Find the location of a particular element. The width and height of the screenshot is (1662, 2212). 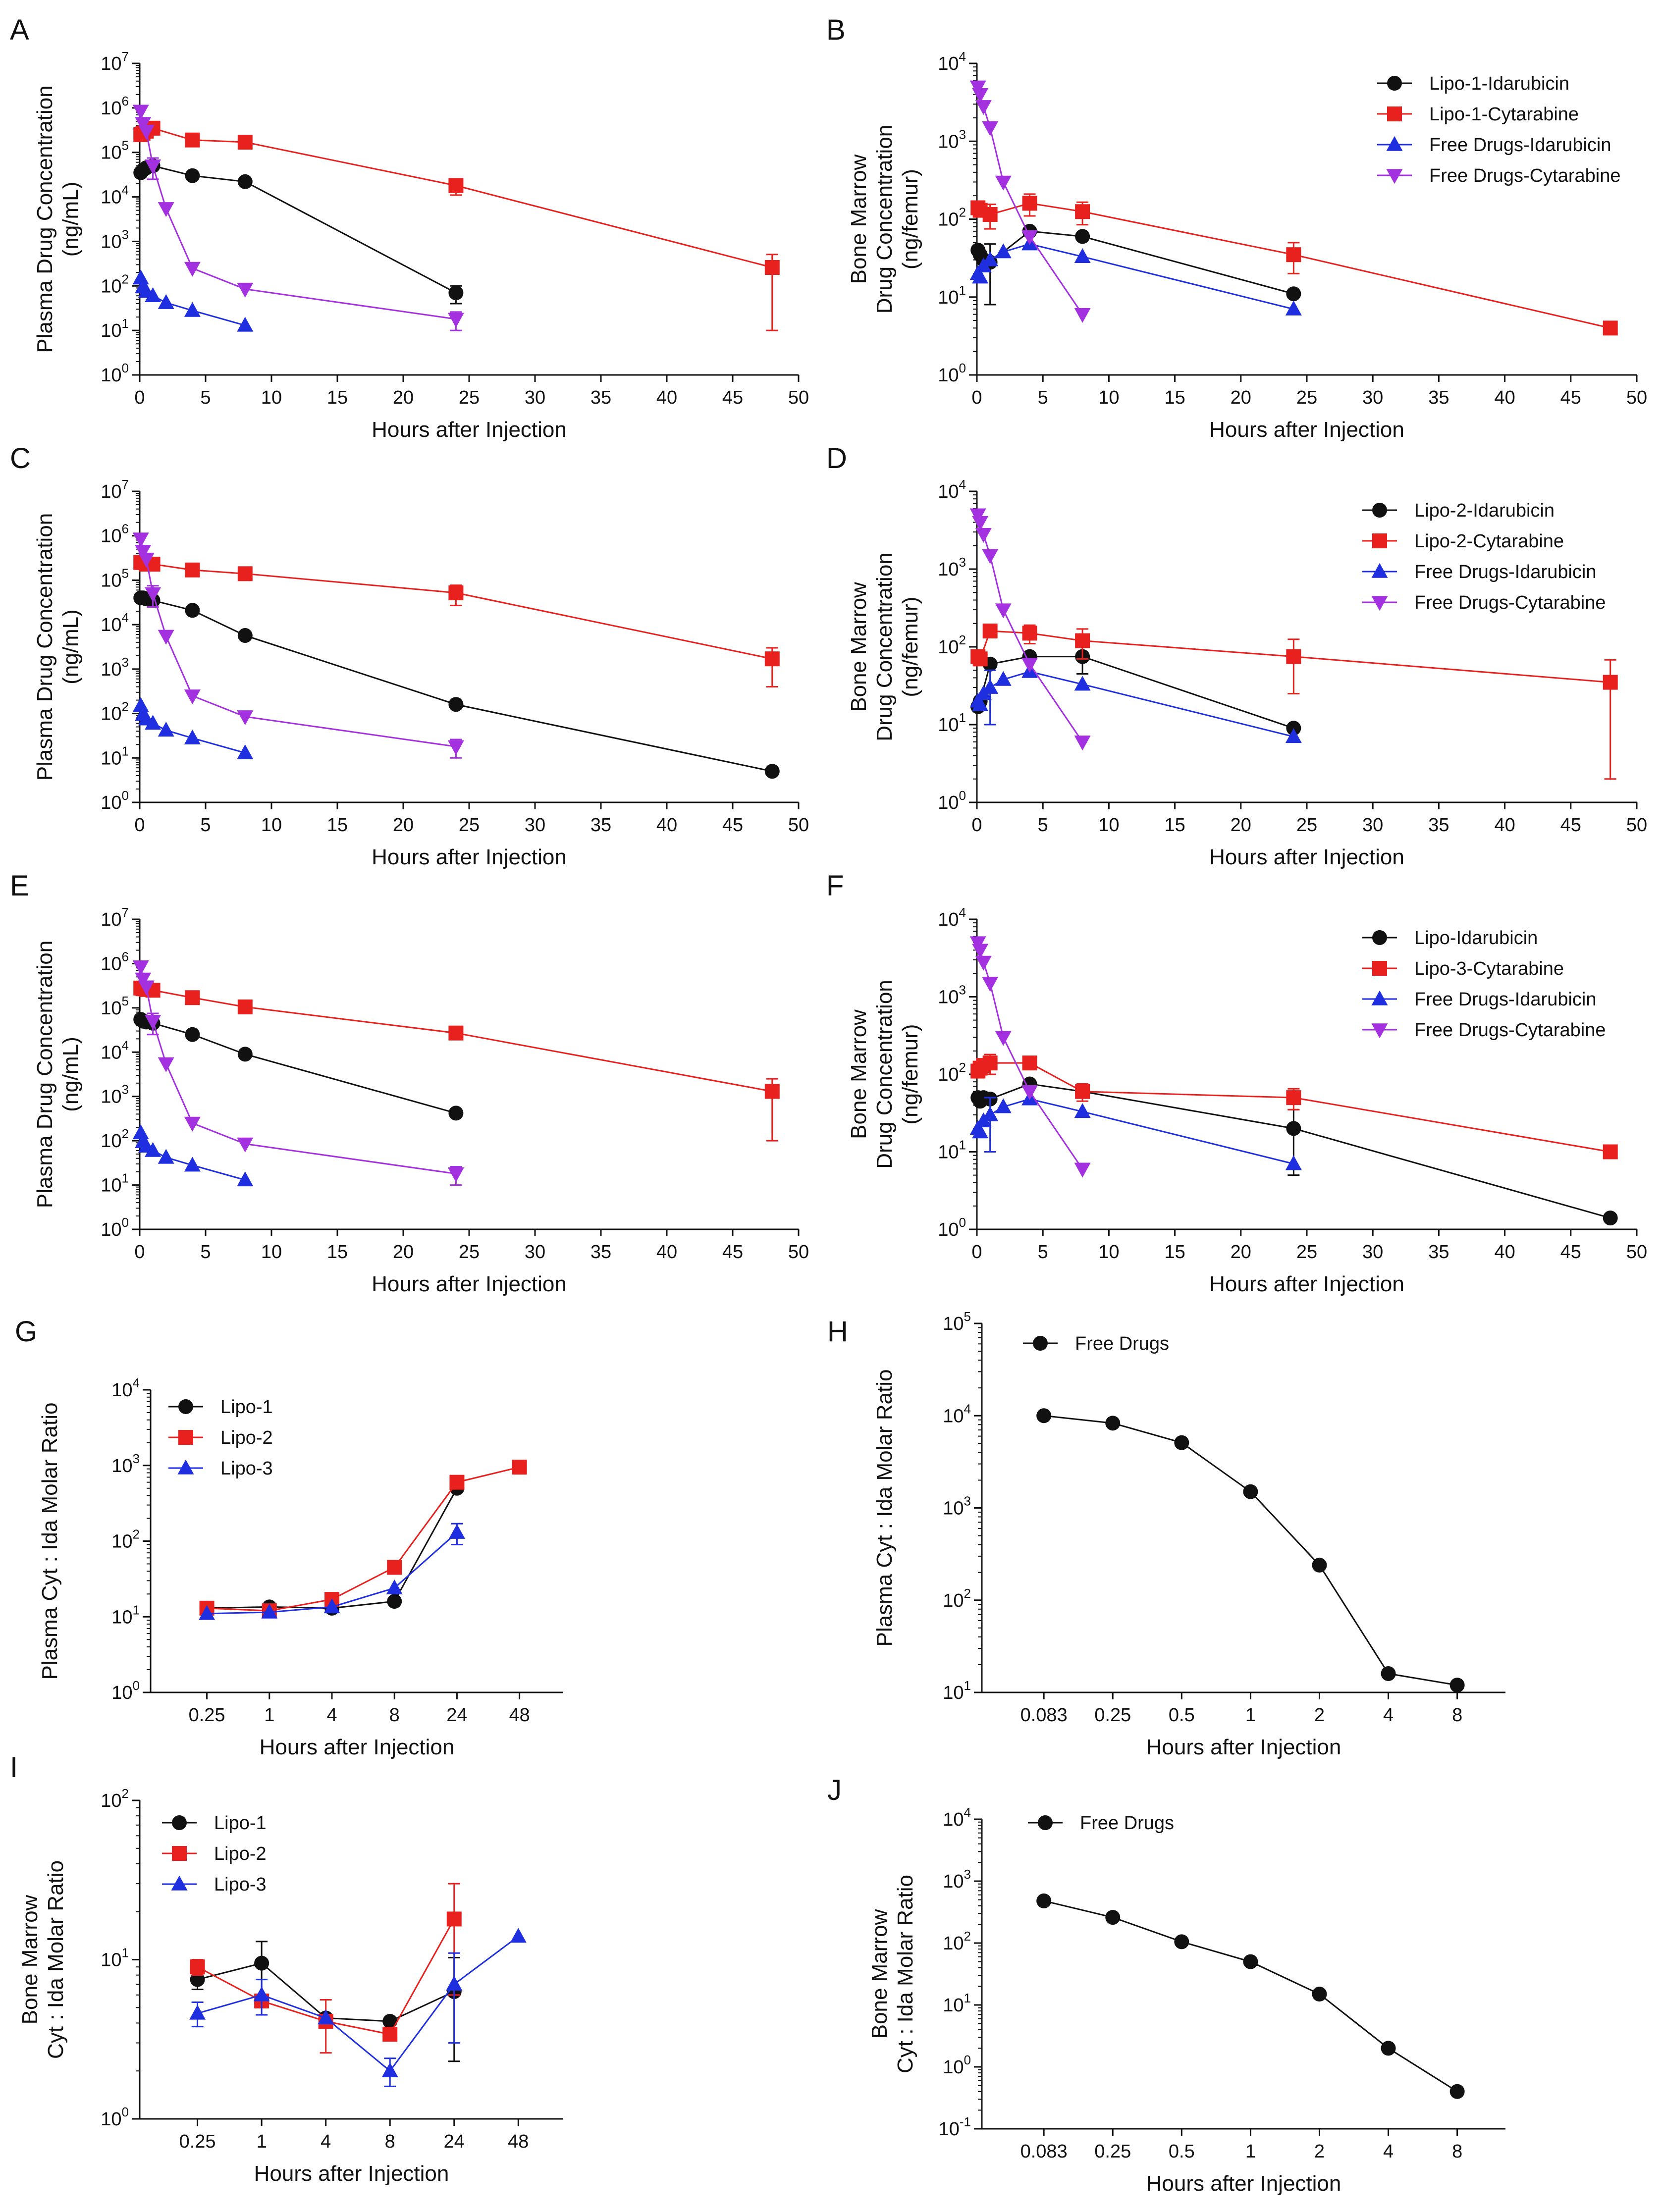

x-tick-label: 5 is located at coordinates (1043, 1252).